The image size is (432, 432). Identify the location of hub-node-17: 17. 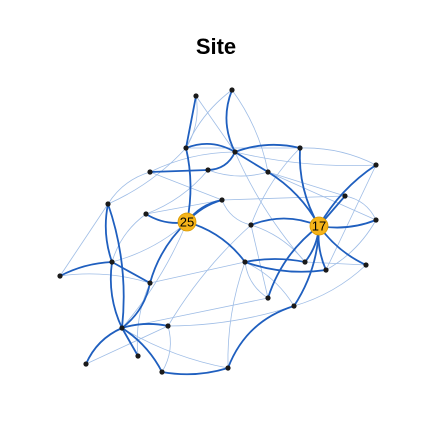
(319, 226).